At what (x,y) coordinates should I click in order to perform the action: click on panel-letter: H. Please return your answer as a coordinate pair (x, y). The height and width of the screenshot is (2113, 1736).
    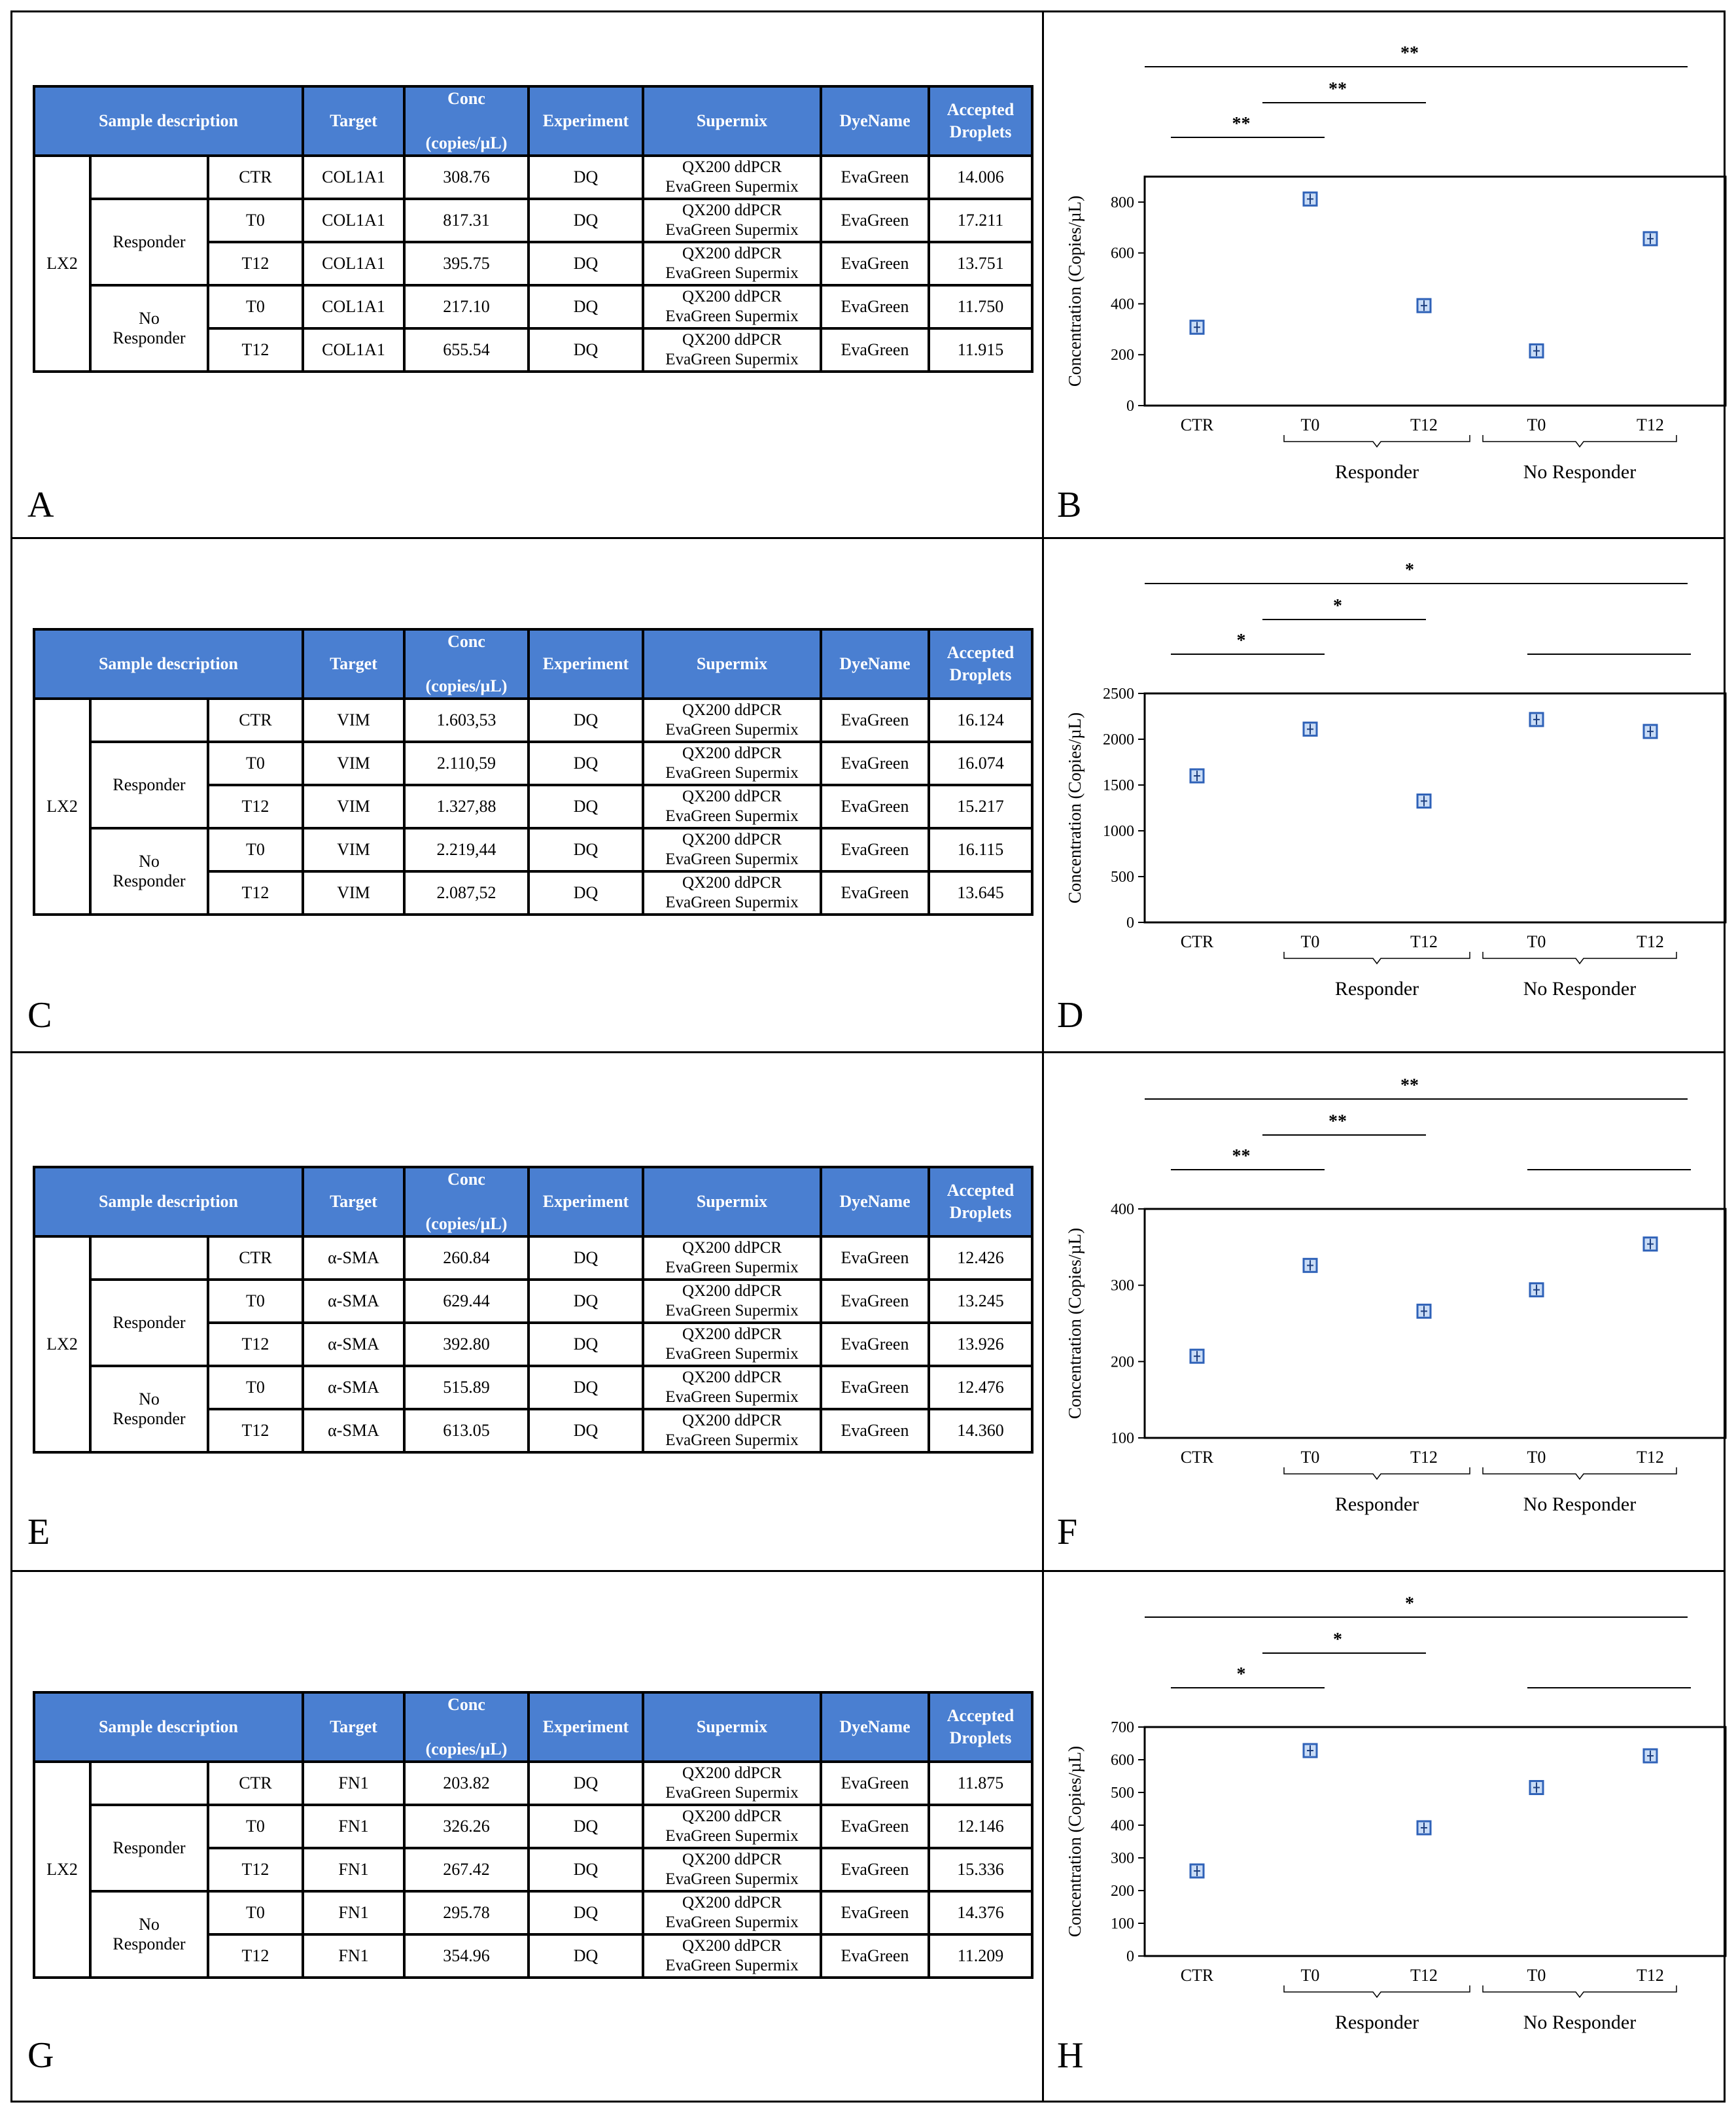
    Looking at the image, I should click on (1070, 2055).